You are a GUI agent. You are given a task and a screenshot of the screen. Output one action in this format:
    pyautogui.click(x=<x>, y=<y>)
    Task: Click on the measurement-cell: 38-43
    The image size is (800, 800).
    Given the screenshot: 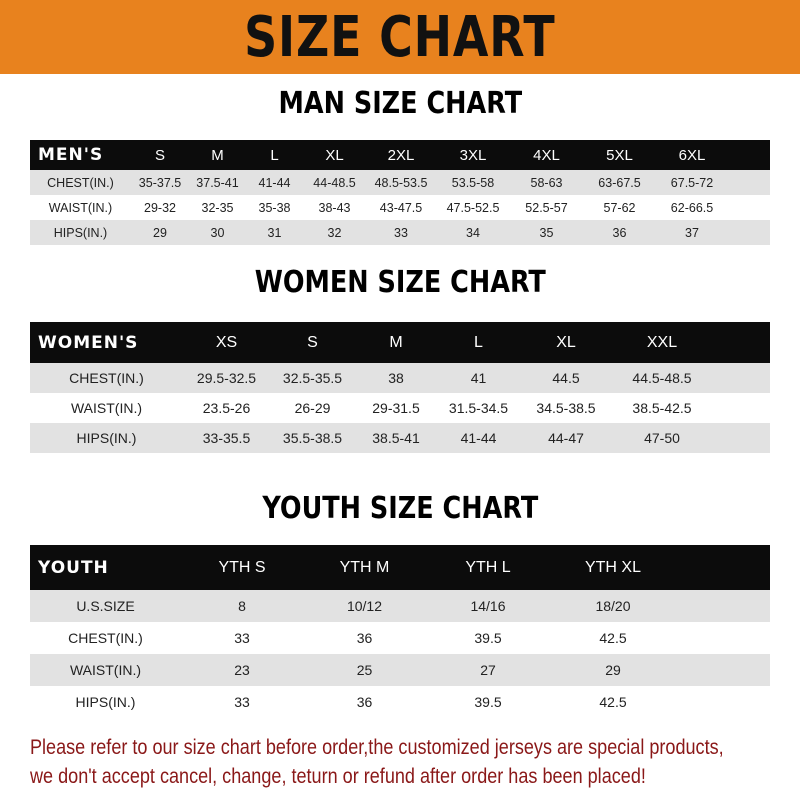 What is the action you would take?
    pyautogui.click(x=334, y=207)
    